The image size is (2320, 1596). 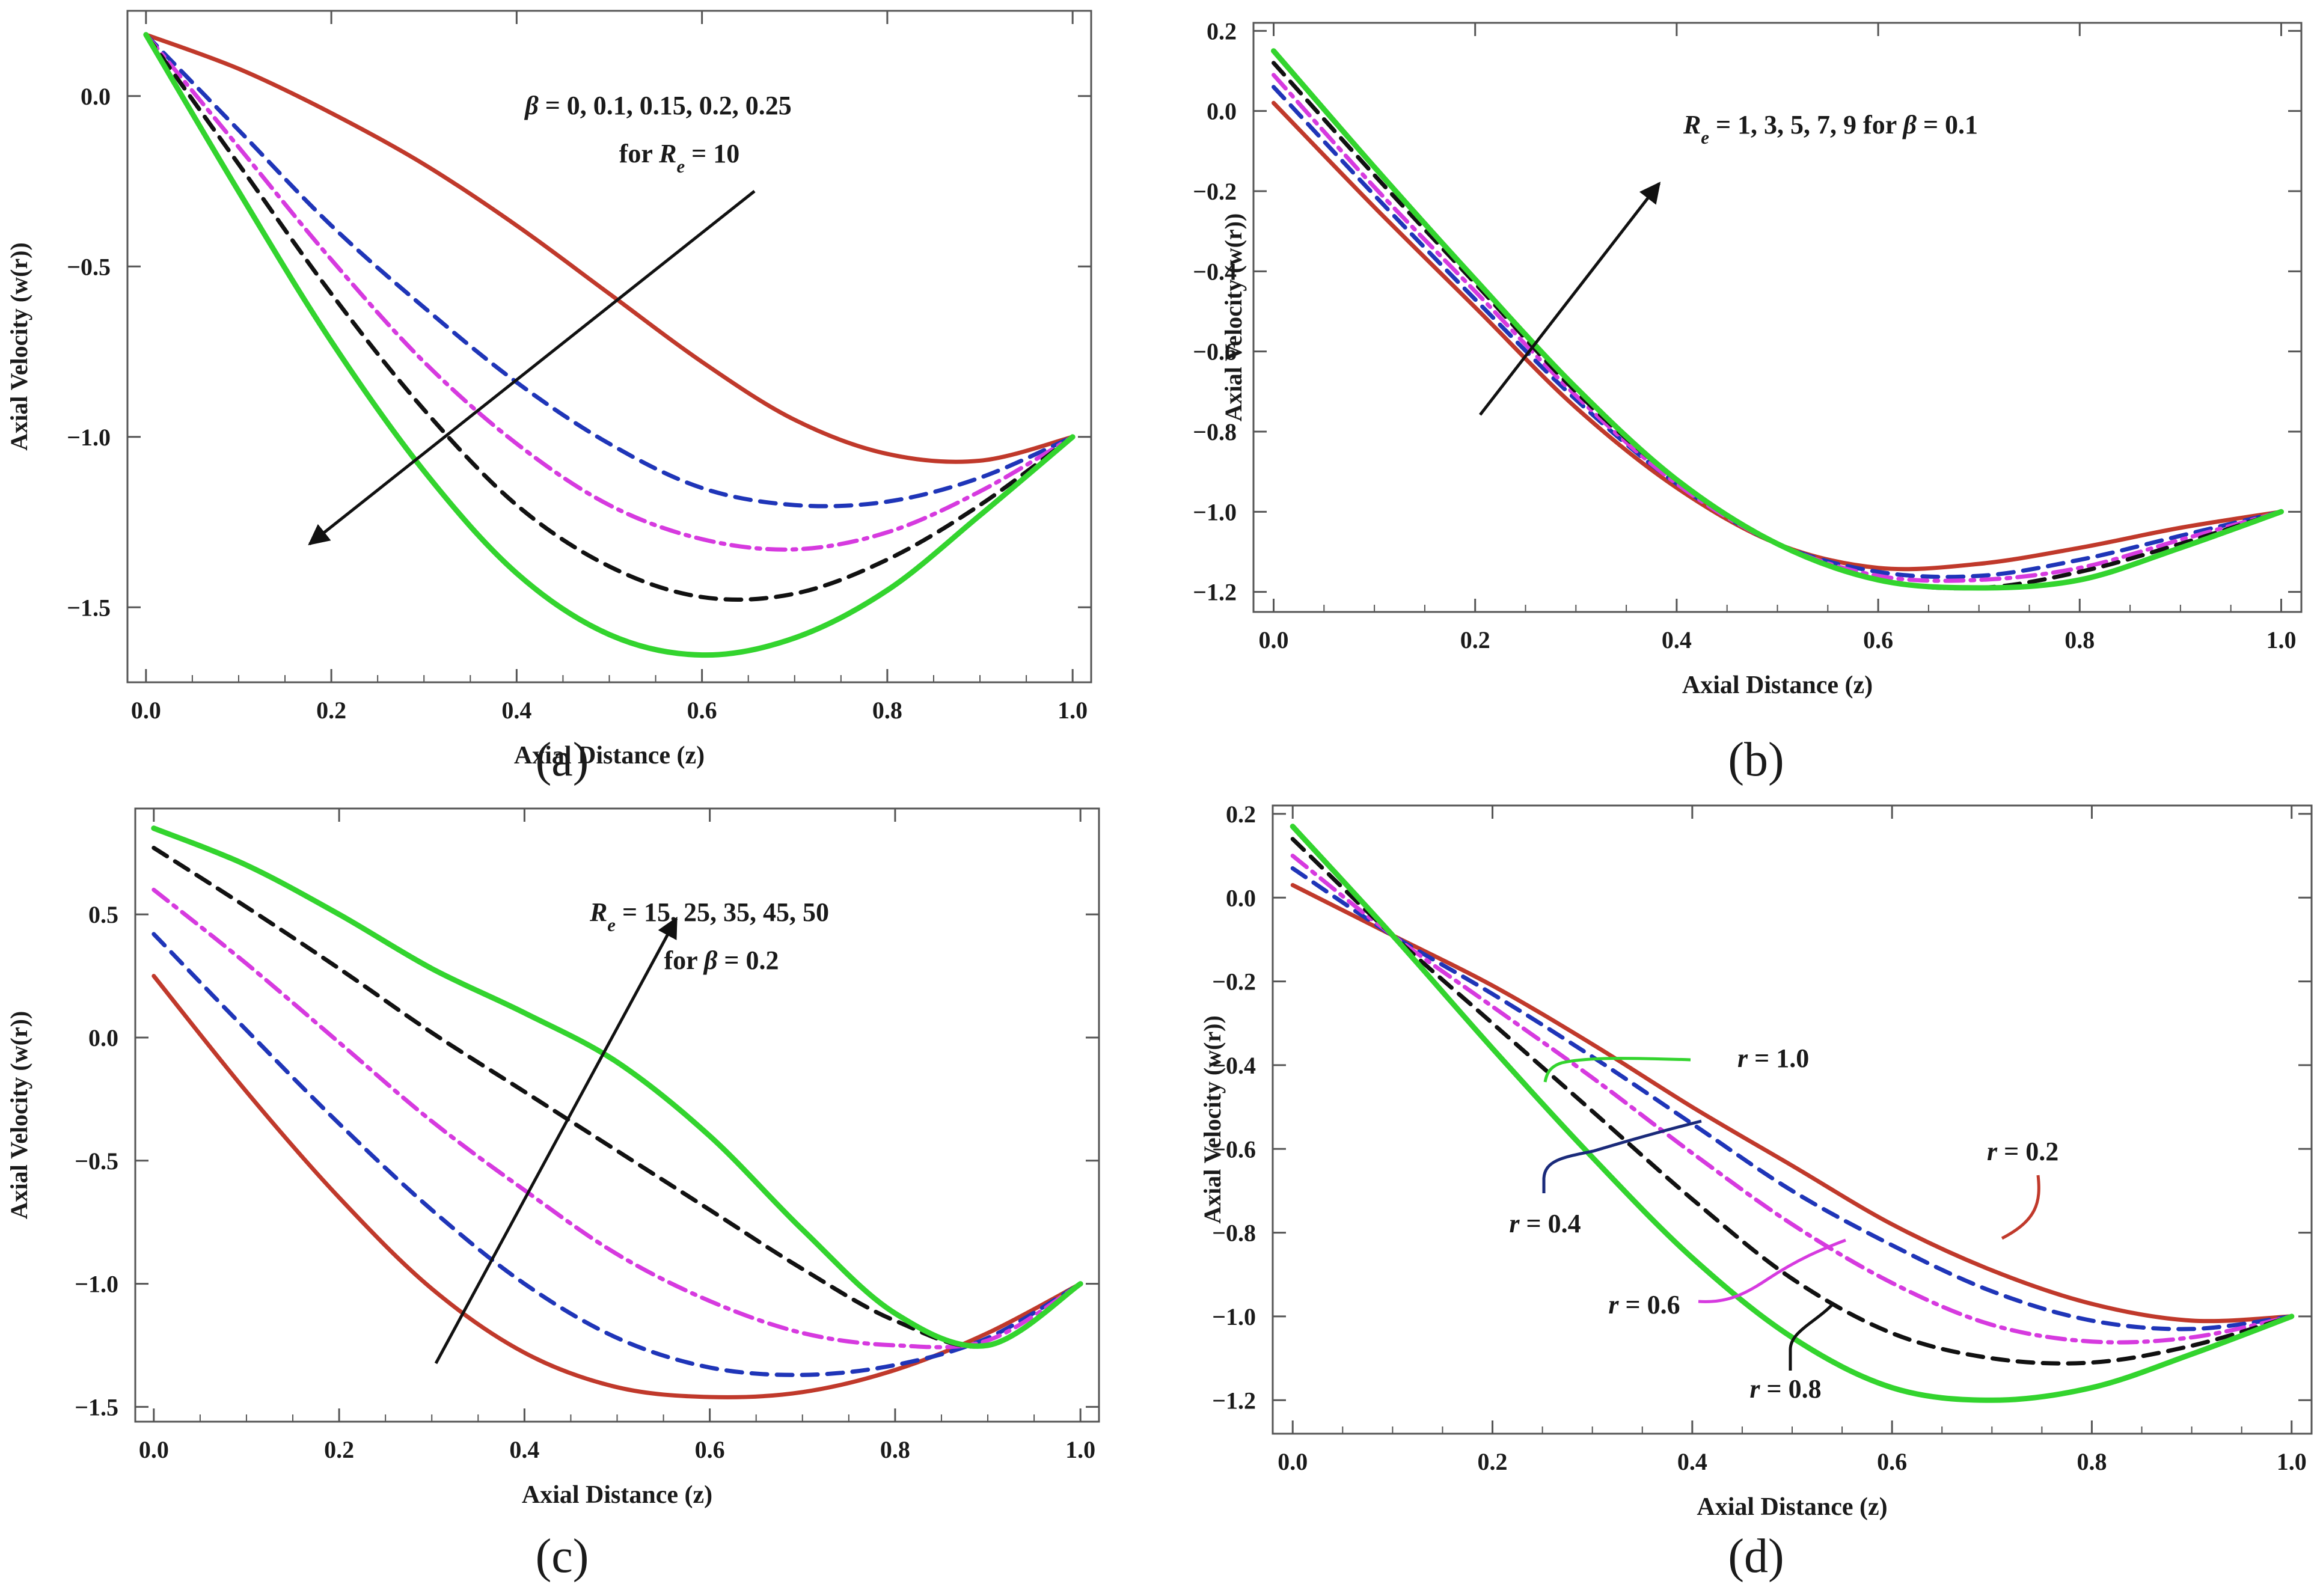 What do you see at coordinates (1545, 1223) in the screenshot?
I see `series-label-d-2: r = 0.4` at bounding box center [1545, 1223].